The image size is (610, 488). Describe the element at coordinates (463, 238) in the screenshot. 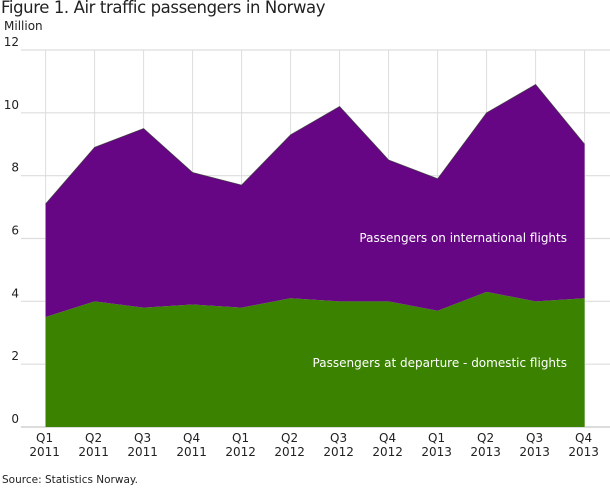

I see `series-label-international: Passengers on international flights` at that location.